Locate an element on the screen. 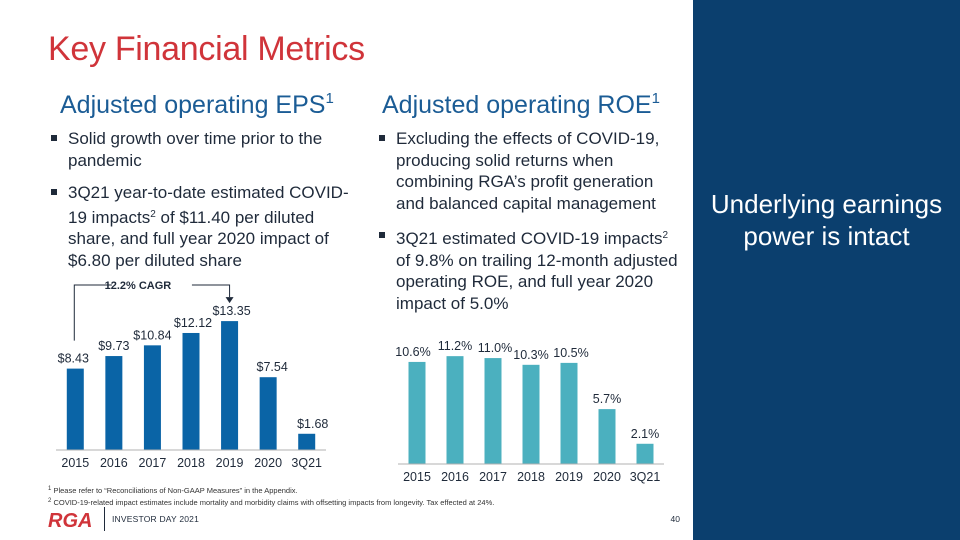 This screenshot has height=540, width=960. rga-logo: RGA is located at coordinates (70, 519).